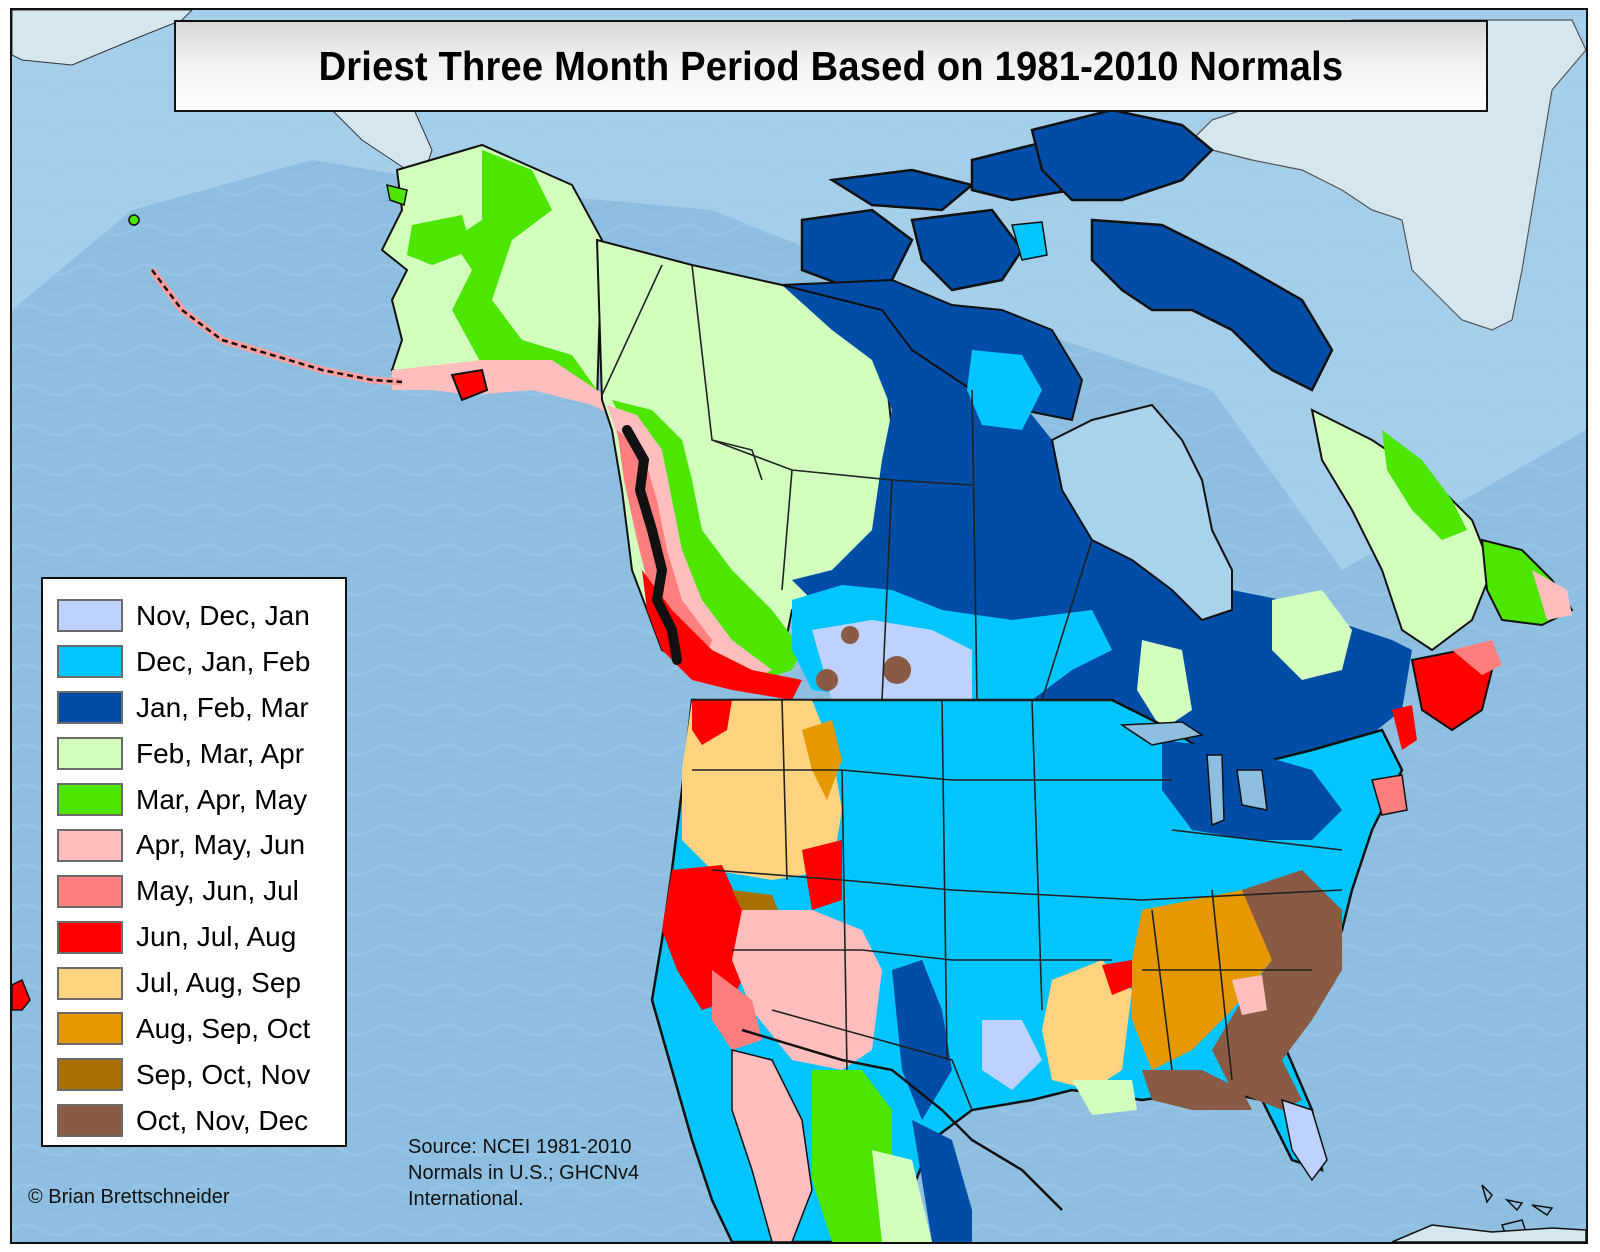  Describe the element at coordinates (852, 1156) in the screenshot. I see `sierra-madre-green` at that location.